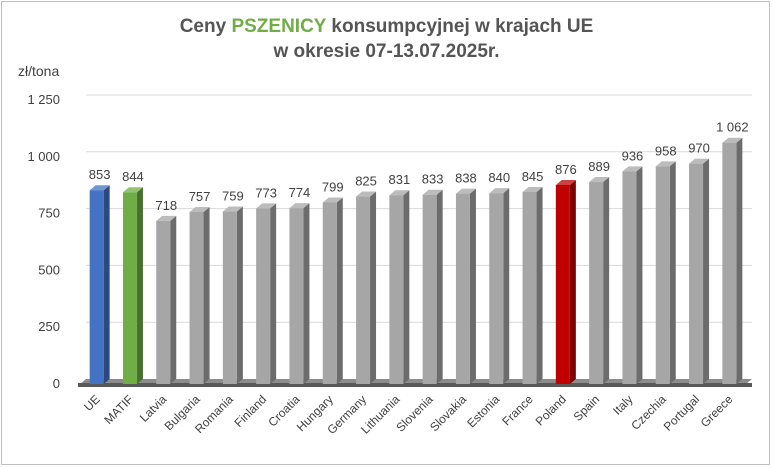 The width and height of the screenshot is (773, 468). Describe the element at coordinates (43, 156) in the screenshot. I see `y-tick-label: 1 000` at that location.